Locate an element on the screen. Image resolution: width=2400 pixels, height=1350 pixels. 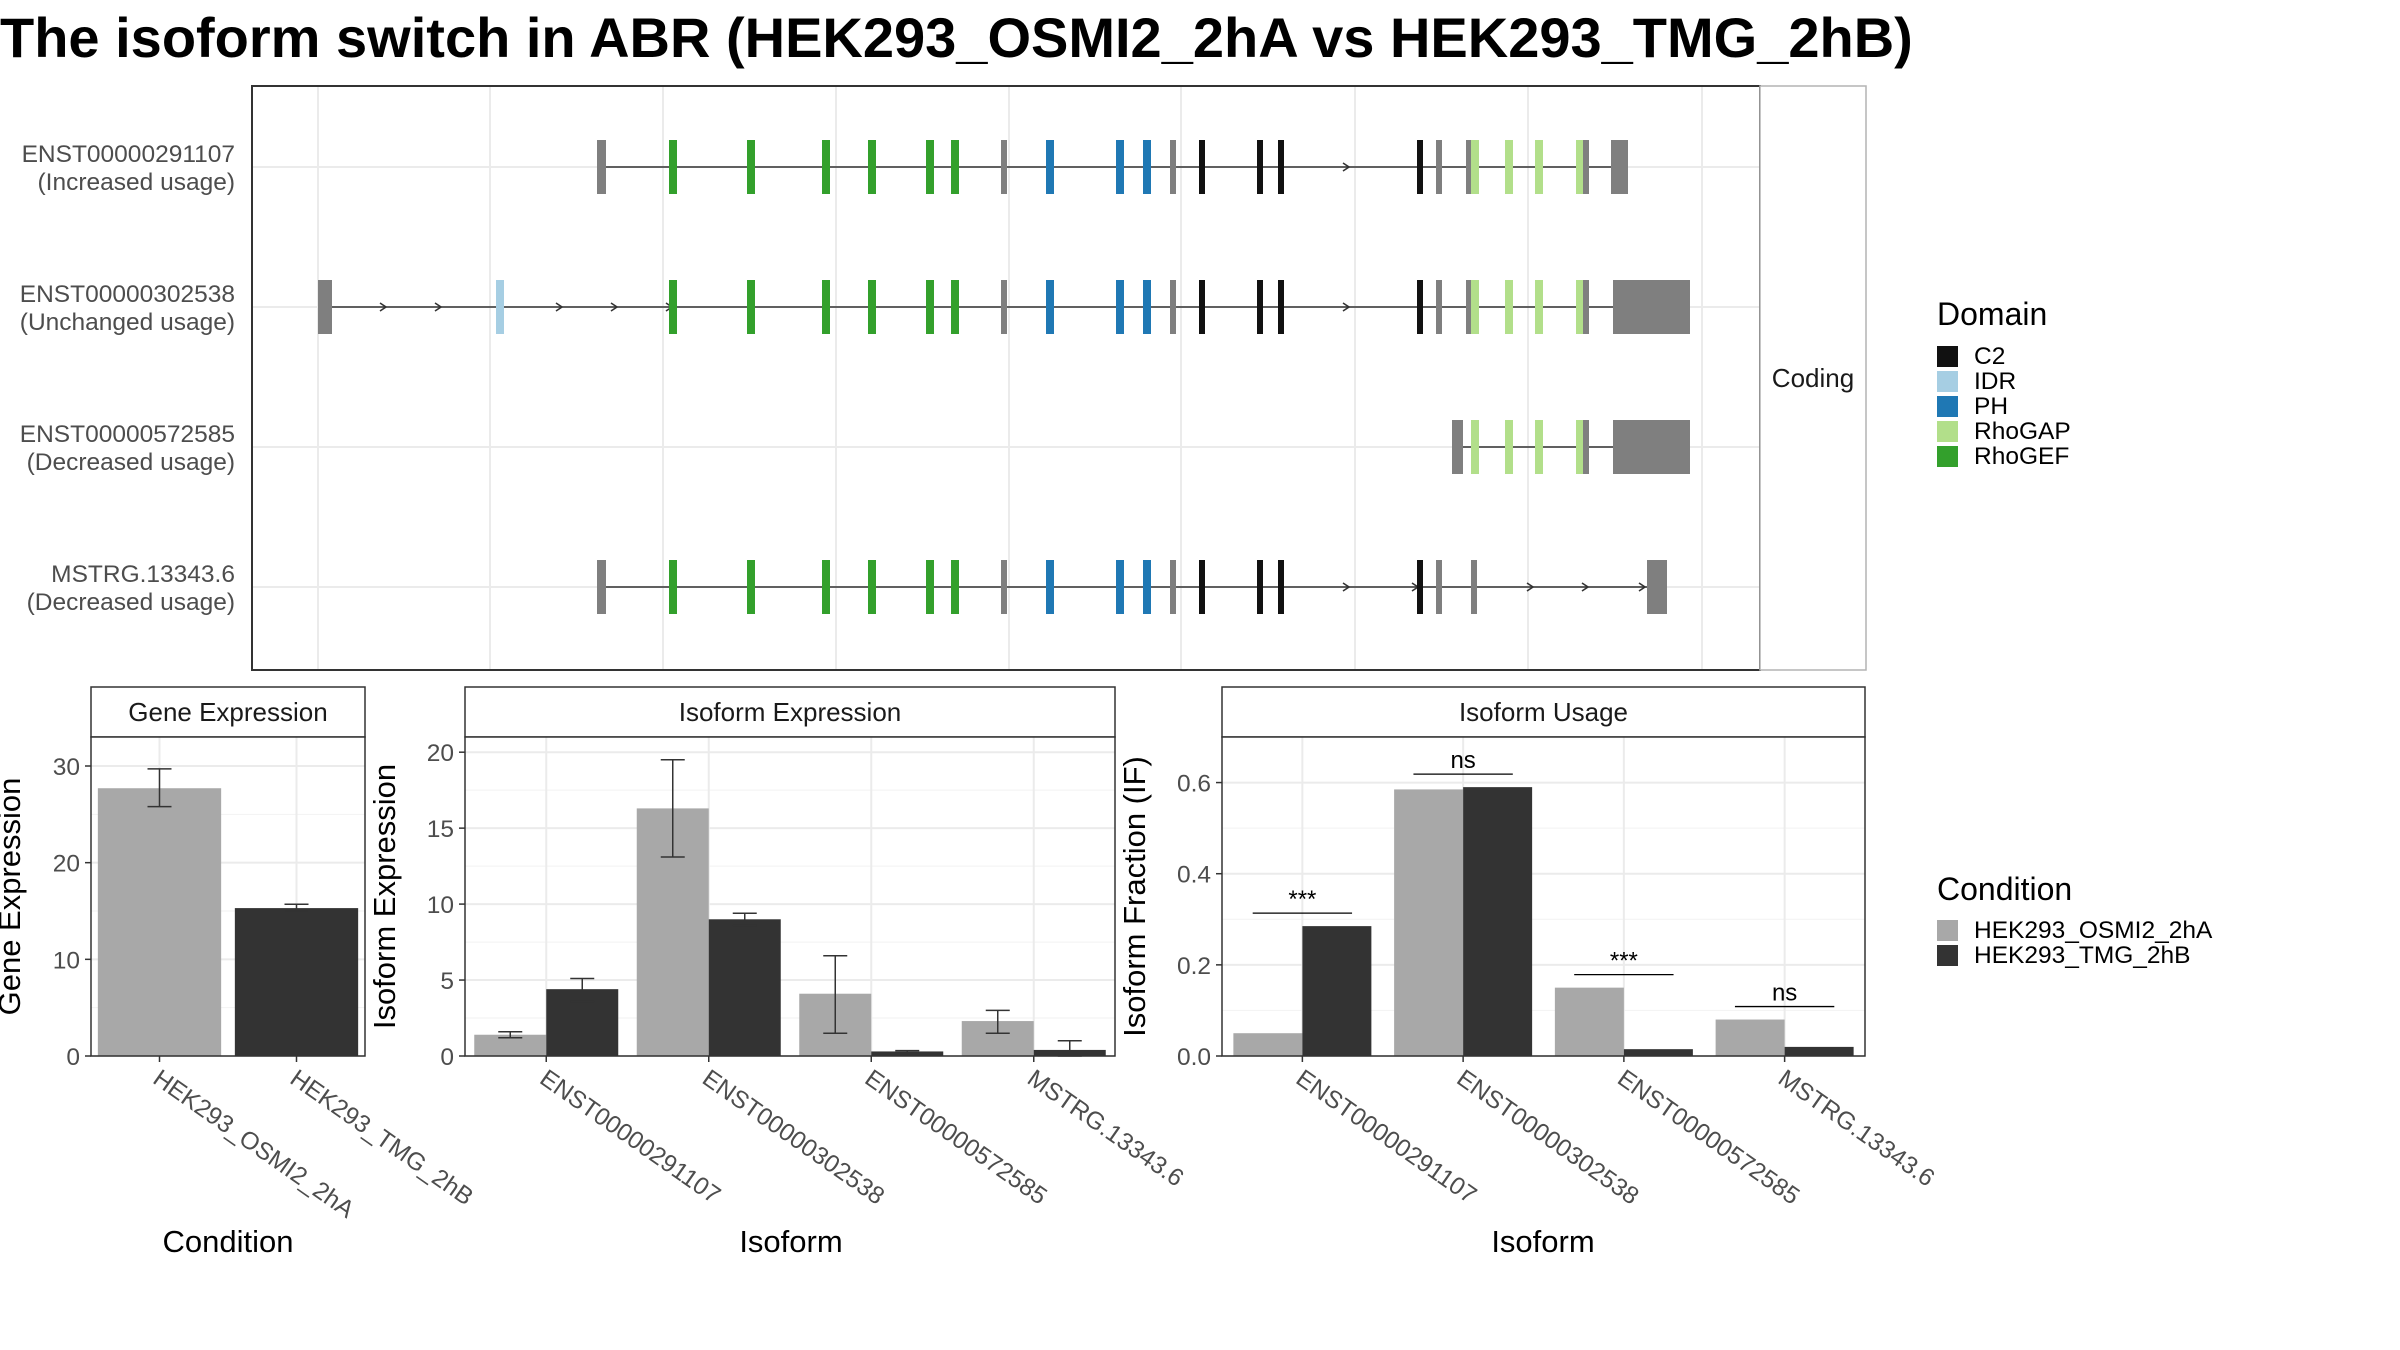
y-tick-label: 0 is located at coordinates (73, 1057).